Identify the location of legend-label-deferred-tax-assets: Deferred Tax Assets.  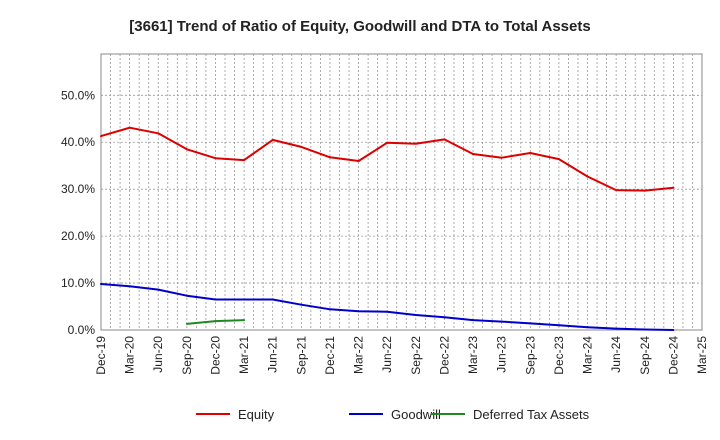
(531, 414).